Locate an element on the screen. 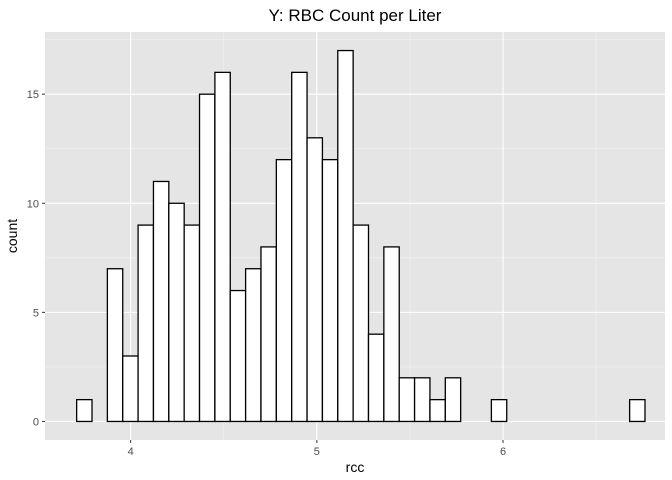  y-tick-label: 10 is located at coordinates (33, 204).